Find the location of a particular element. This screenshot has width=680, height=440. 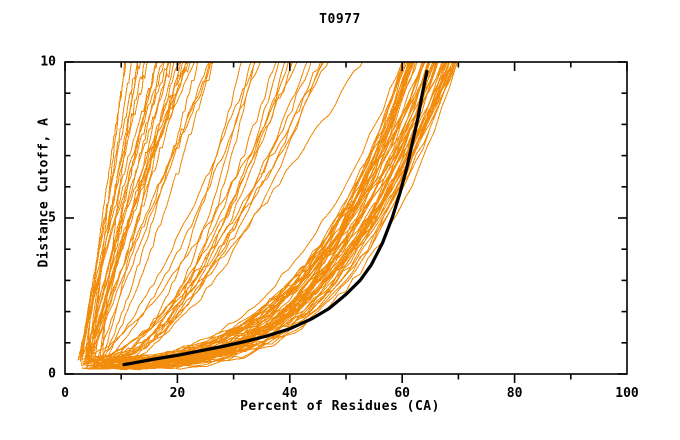

y-tick-label: 10 is located at coordinates (48, 62).